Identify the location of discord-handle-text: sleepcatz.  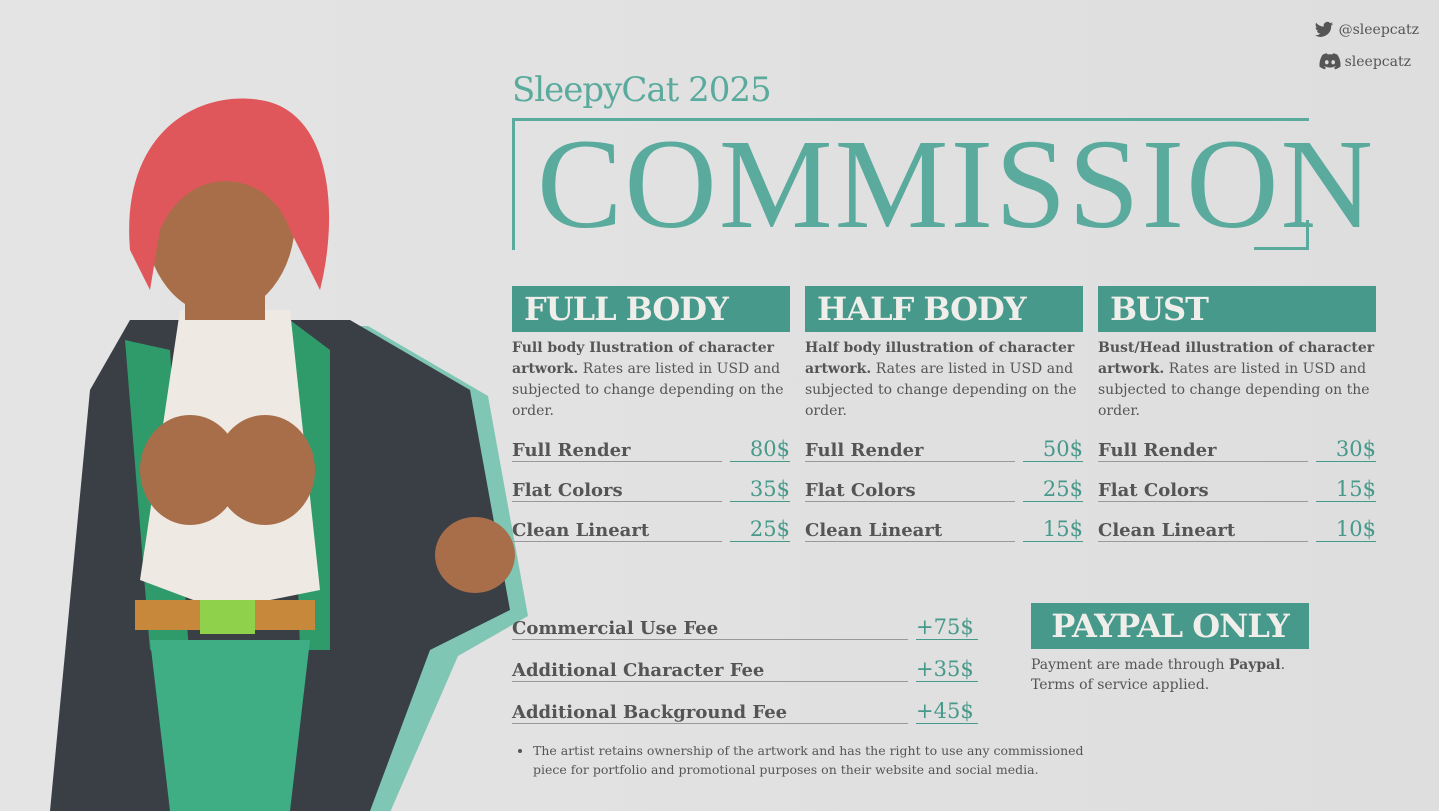
(1377, 62).